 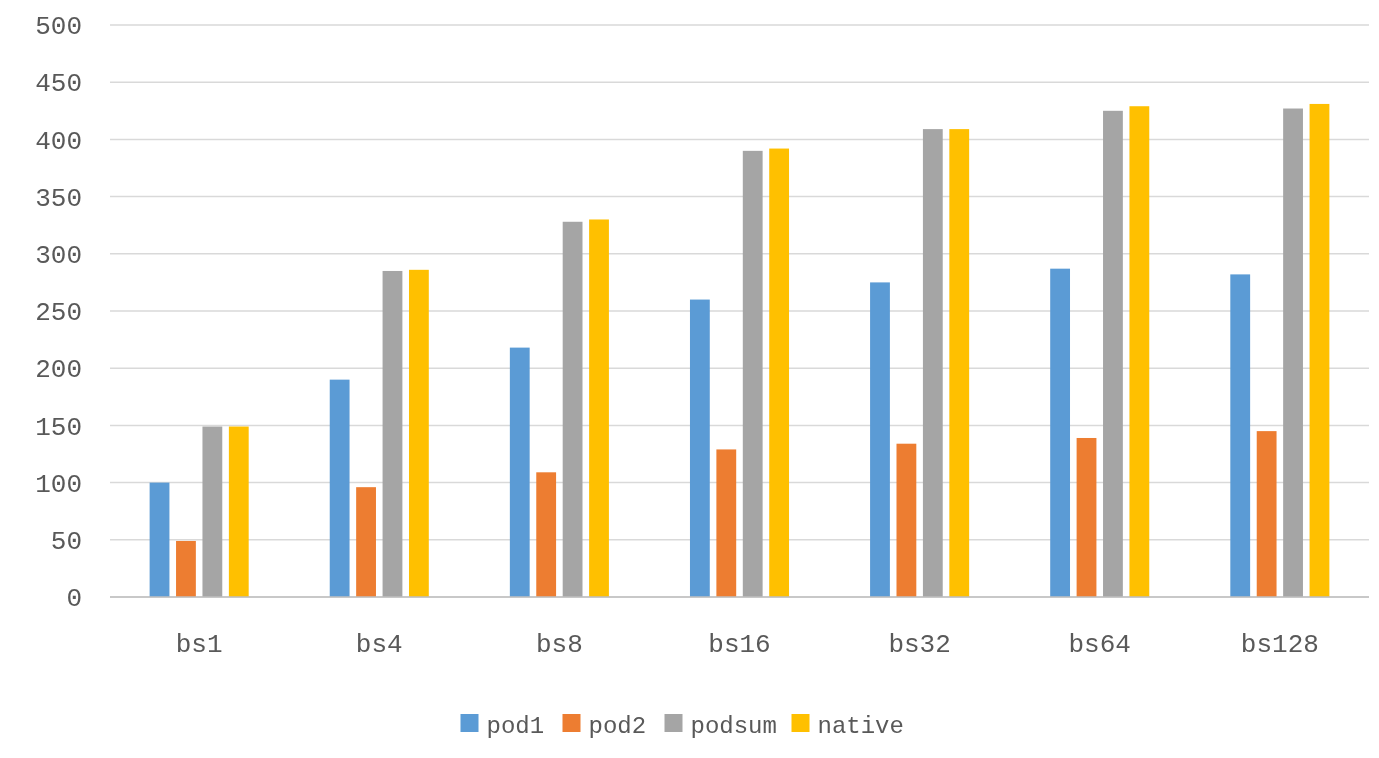 What do you see at coordinates (739, 645) in the screenshot?
I see `x-tick-label: bs16` at bounding box center [739, 645].